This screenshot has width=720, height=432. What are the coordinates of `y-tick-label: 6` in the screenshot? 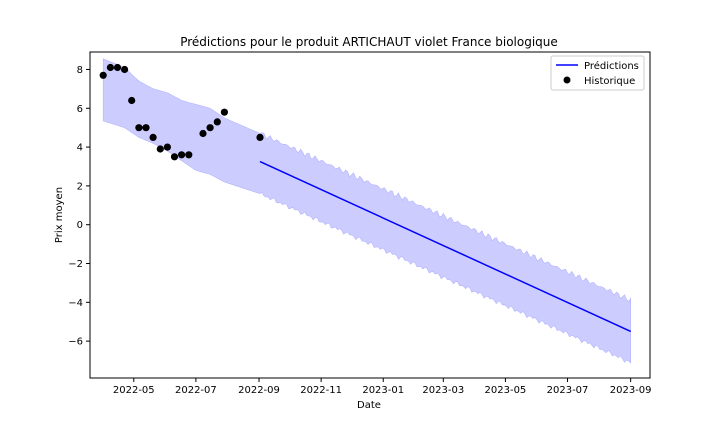 It's located at (80, 109).